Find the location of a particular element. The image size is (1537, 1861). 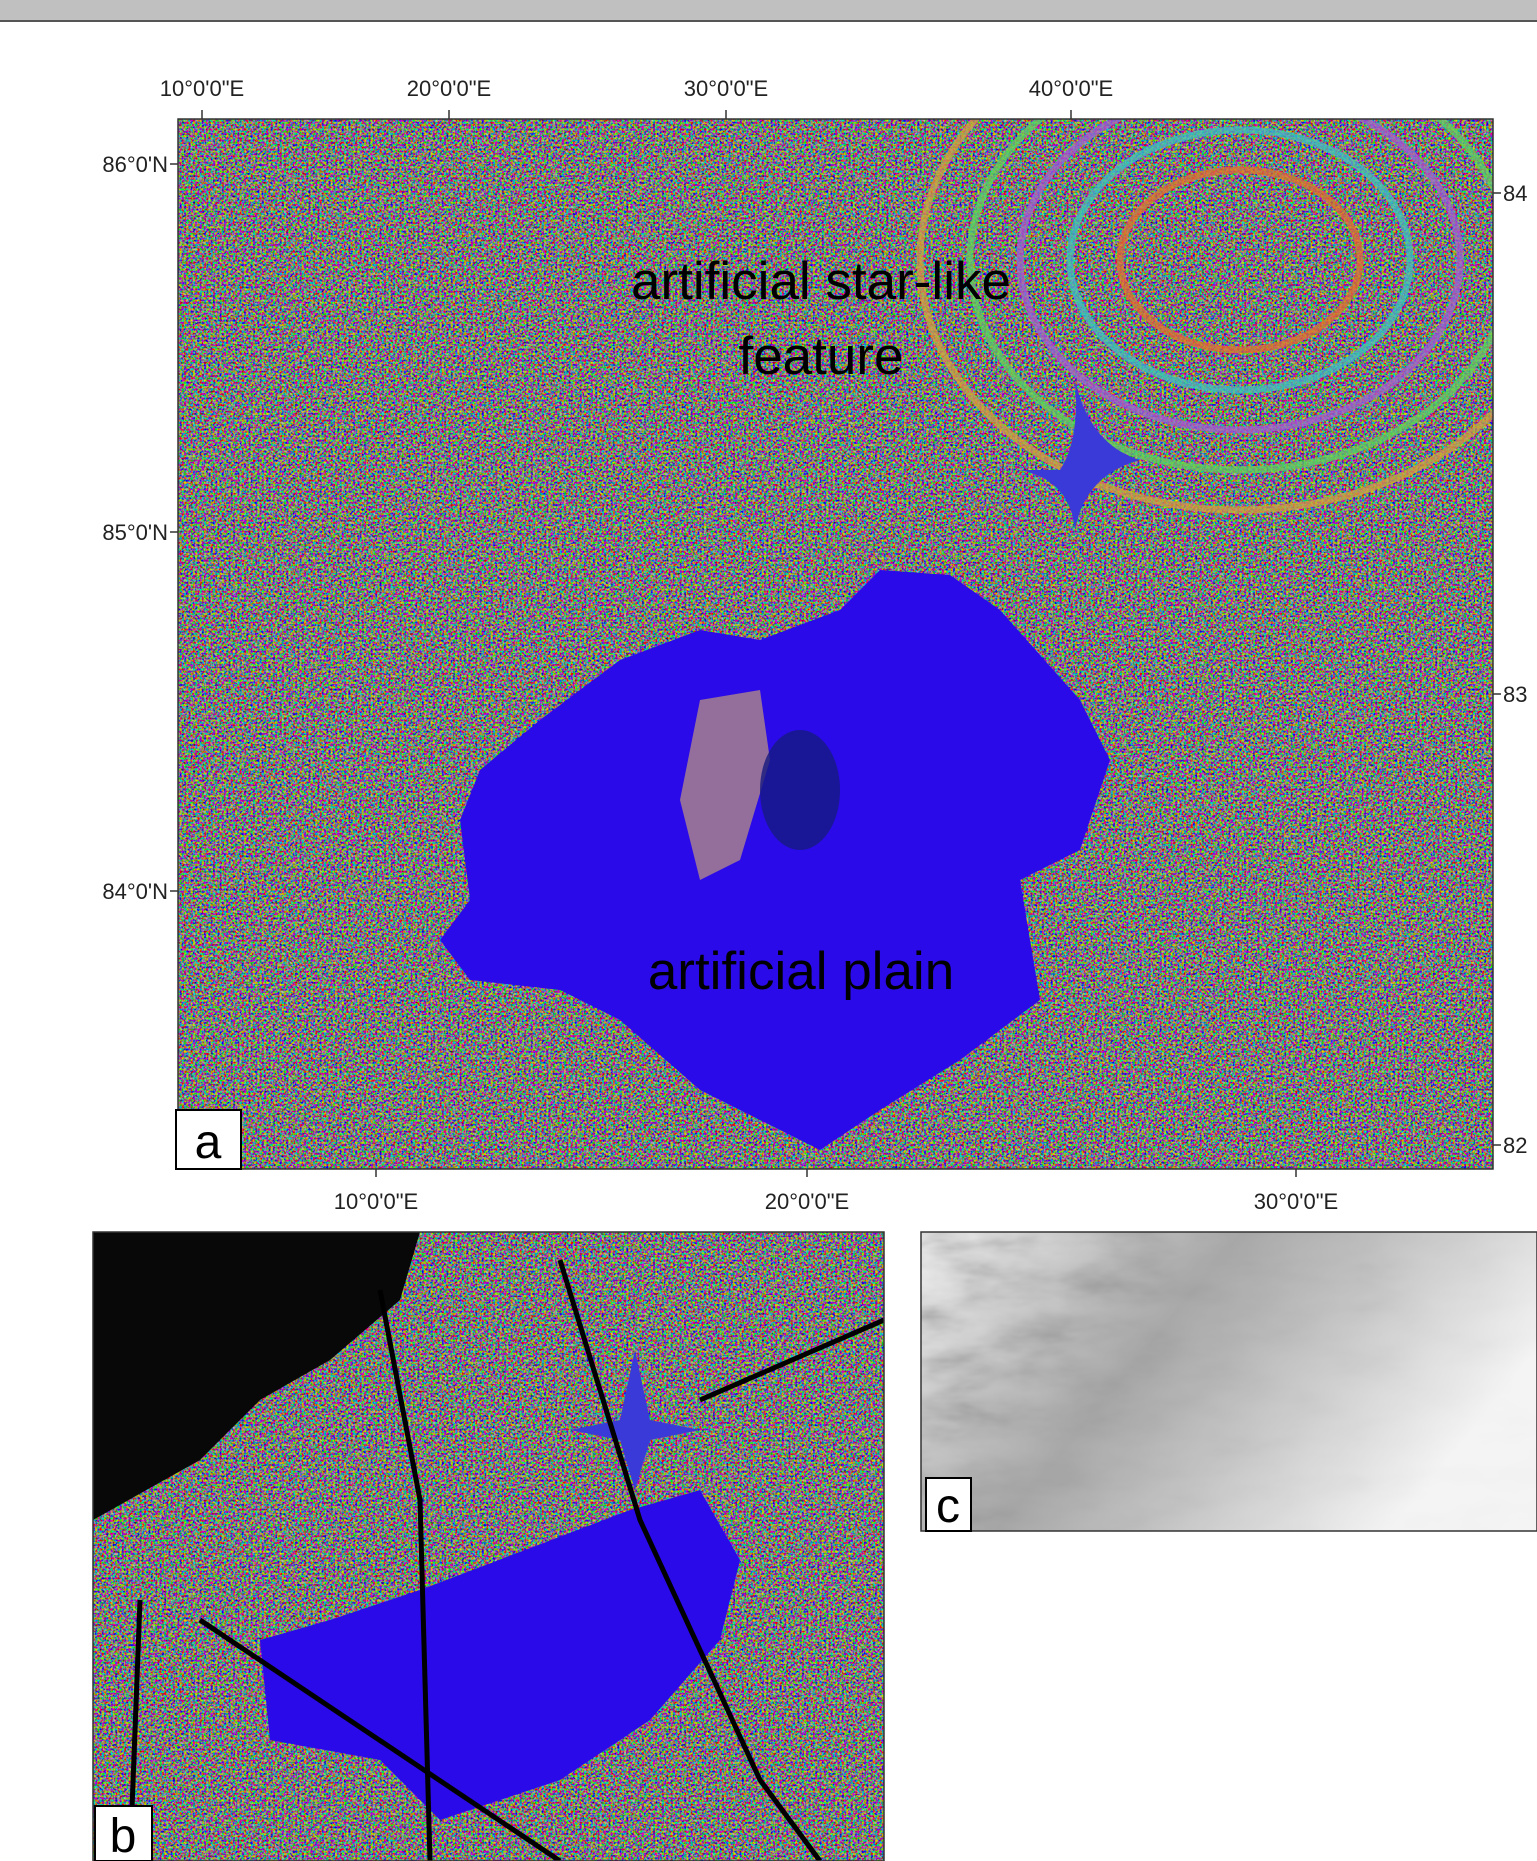

top-label: 10°0'0"E is located at coordinates (202, 88).